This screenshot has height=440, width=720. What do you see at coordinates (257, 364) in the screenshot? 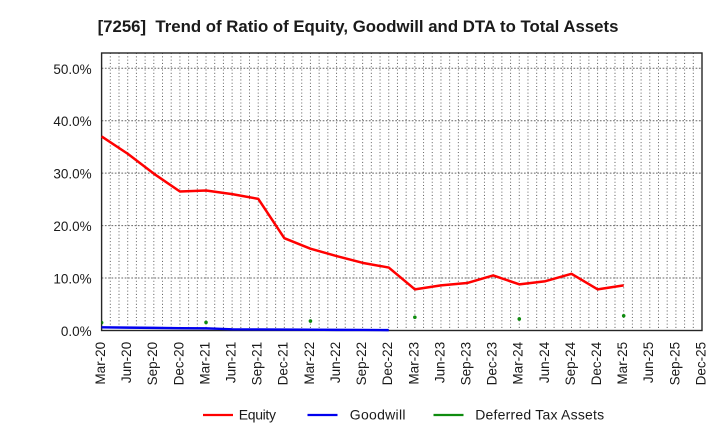
I see `svg-text: Sep-21` at bounding box center [257, 364].